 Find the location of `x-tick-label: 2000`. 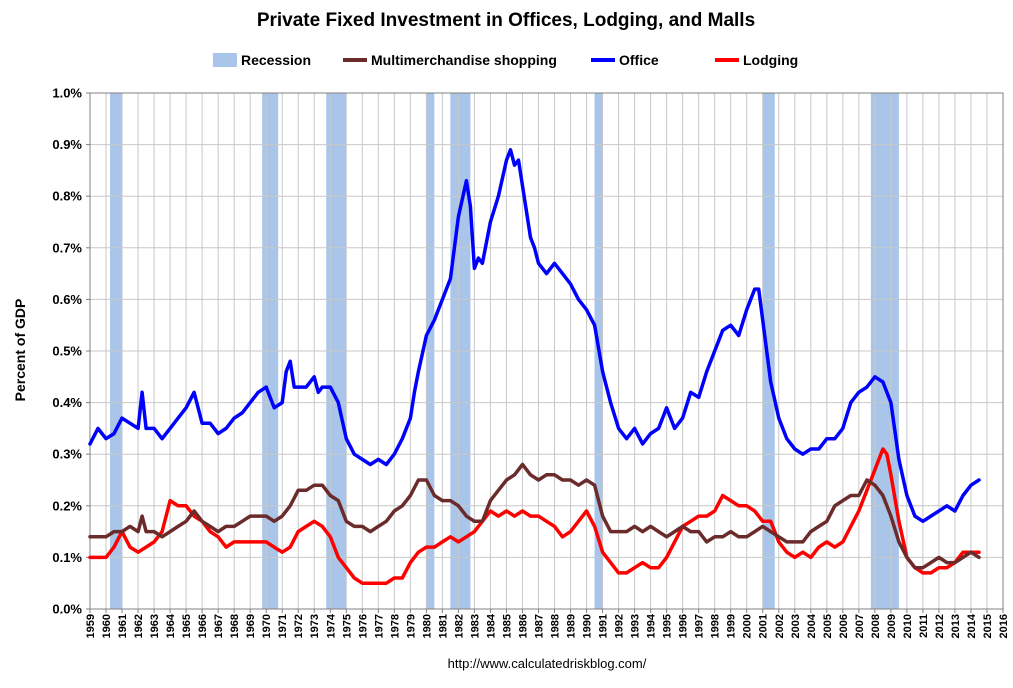

x-tick-label: 2000 is located at coordinates (748, 626).